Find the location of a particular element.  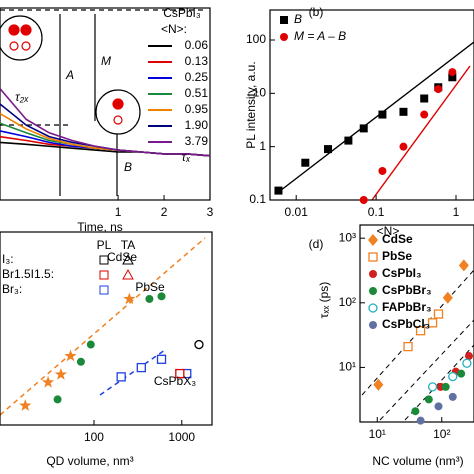

series-label: CdSe is located at coordinates (122, 257).